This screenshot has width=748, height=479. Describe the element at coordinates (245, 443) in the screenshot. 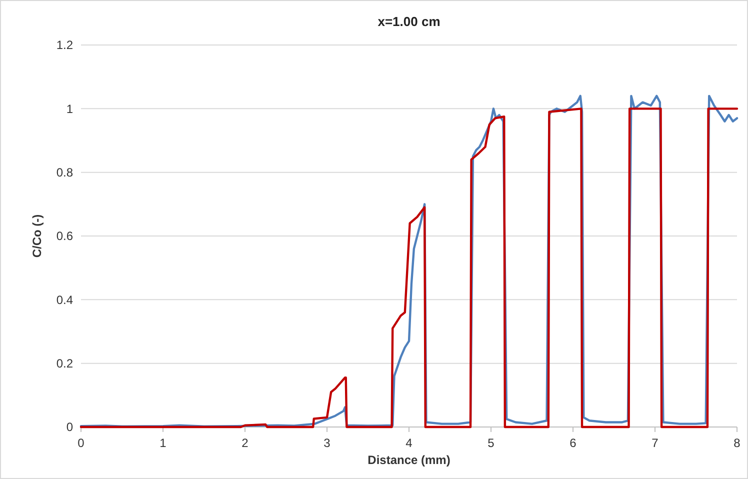

I see `x-tick-label: 2` at that location.